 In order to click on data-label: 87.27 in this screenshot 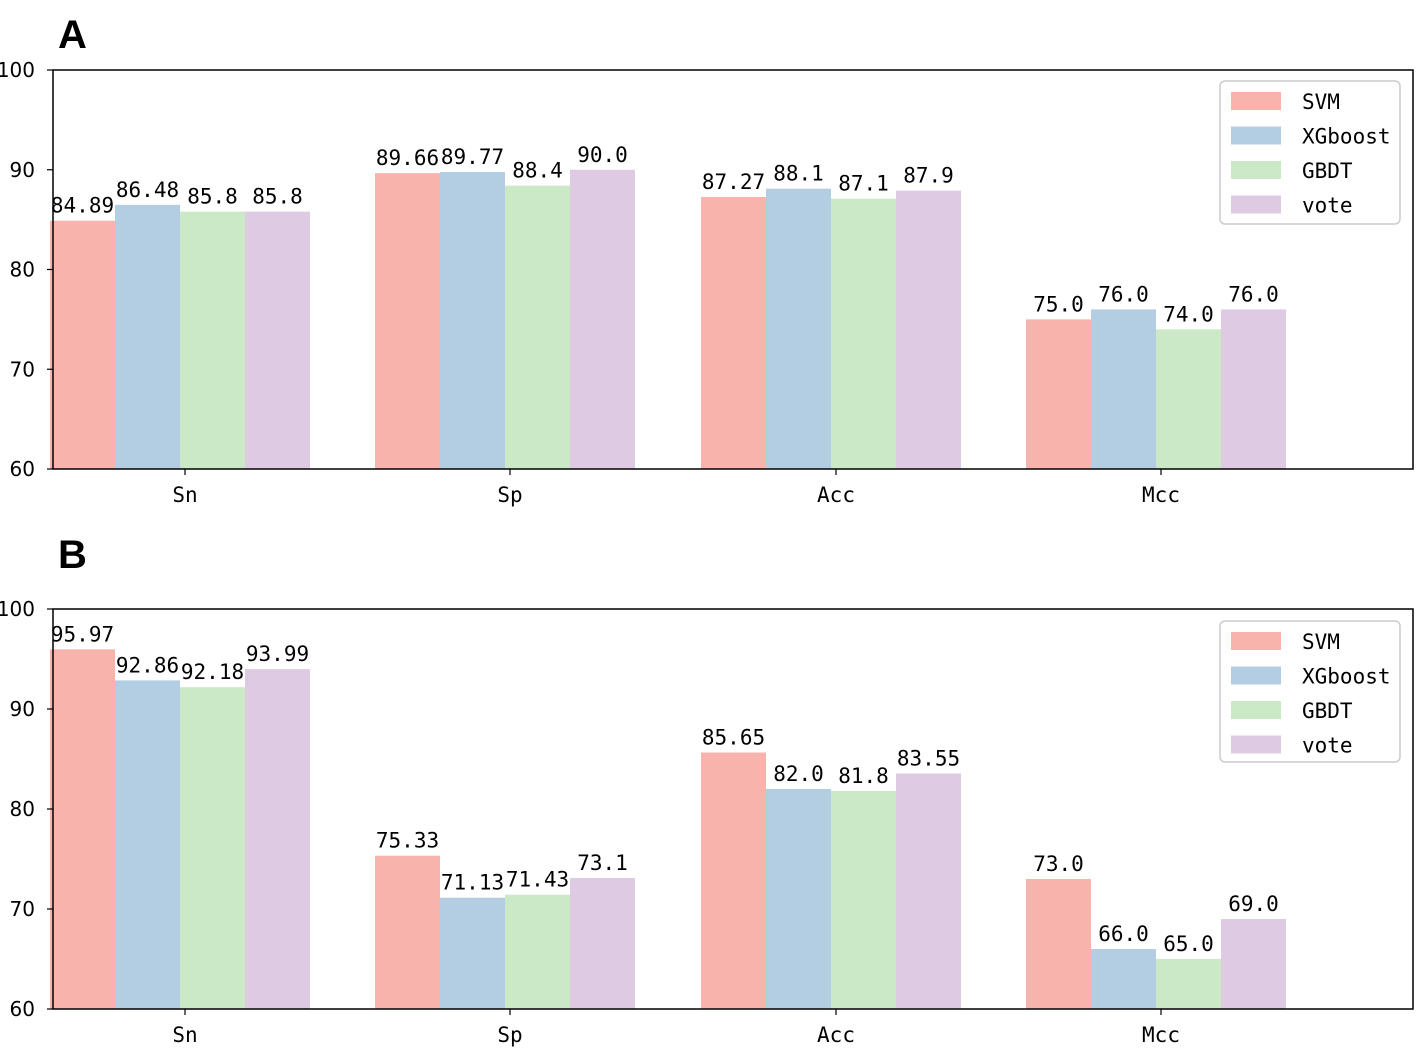, I will do `click(733, 182)`.